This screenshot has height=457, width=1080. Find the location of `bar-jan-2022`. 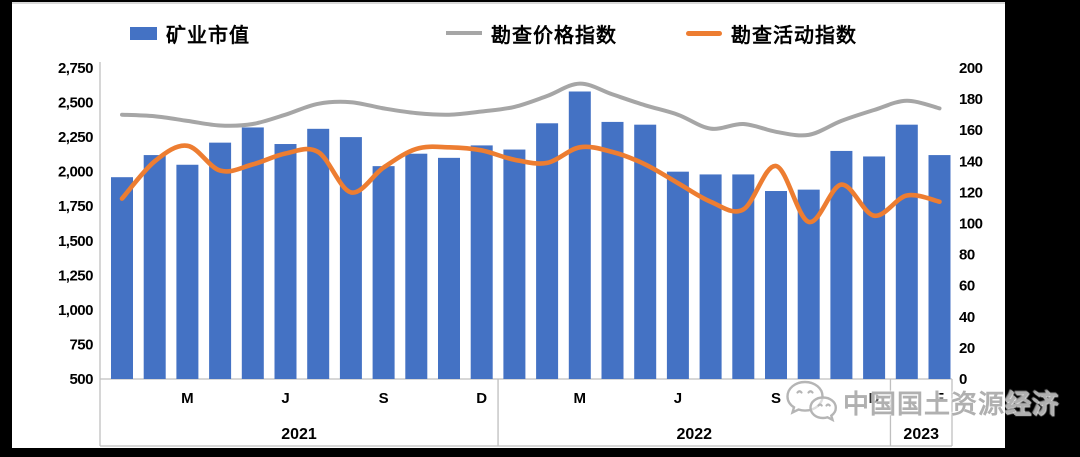

bar-jan-2022 is located at coordinates (514, 264).